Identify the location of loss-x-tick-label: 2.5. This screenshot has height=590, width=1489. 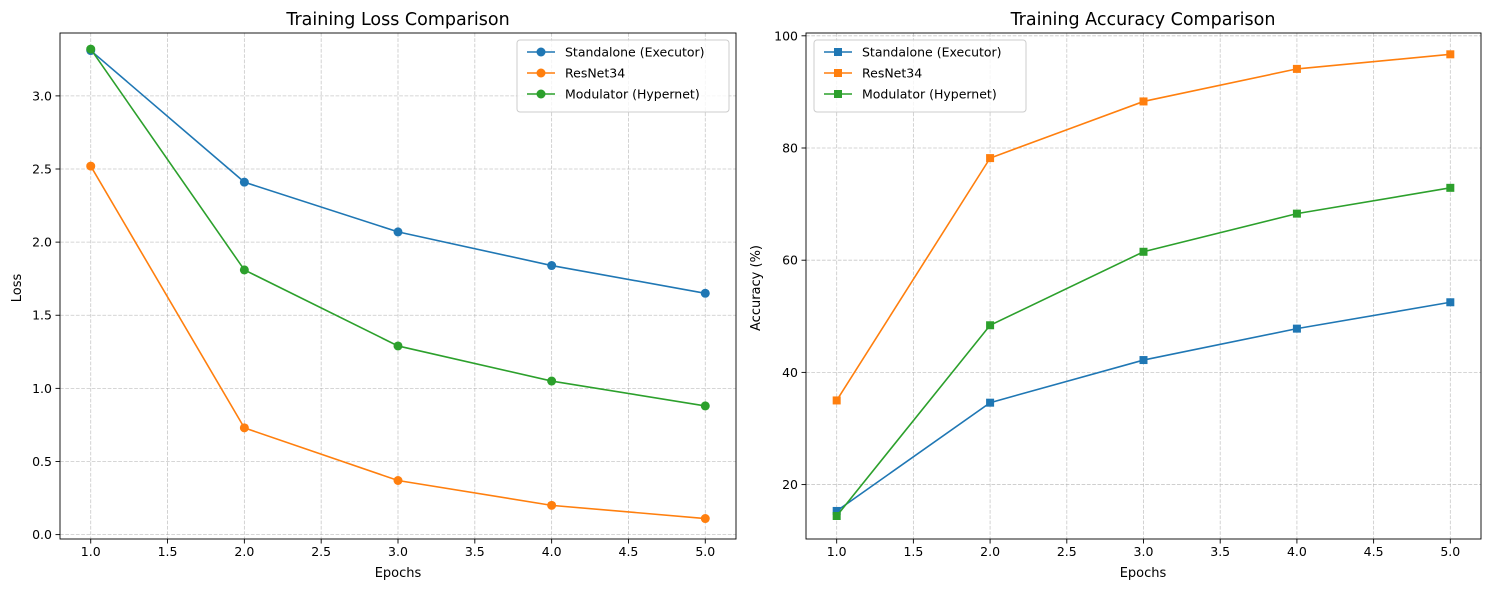
(321, 551).